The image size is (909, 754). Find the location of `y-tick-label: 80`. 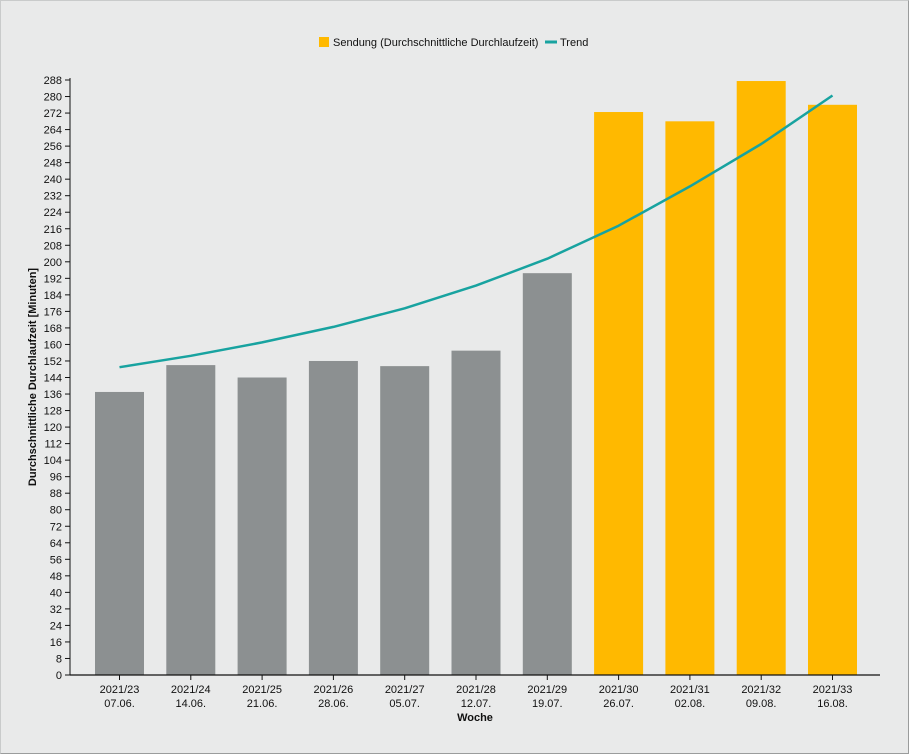

y-tick-label: 80 is located at coordinates (56, 511).